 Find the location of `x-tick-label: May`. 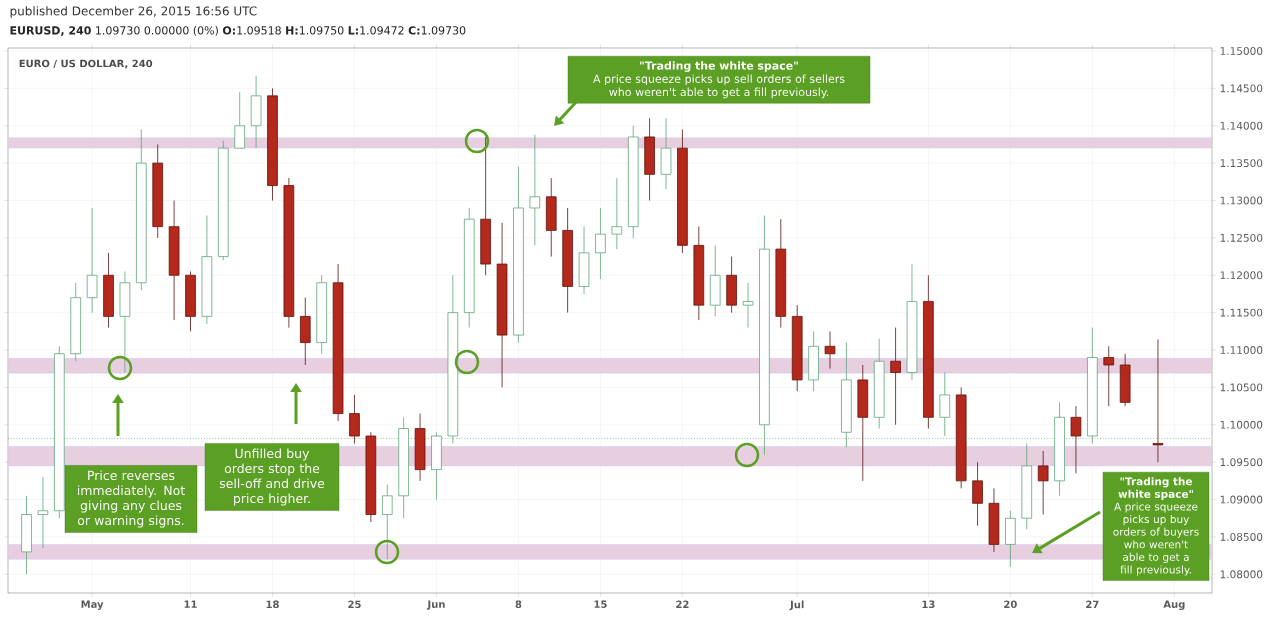

x-tick-label: May is located at coordinates (92, 605).